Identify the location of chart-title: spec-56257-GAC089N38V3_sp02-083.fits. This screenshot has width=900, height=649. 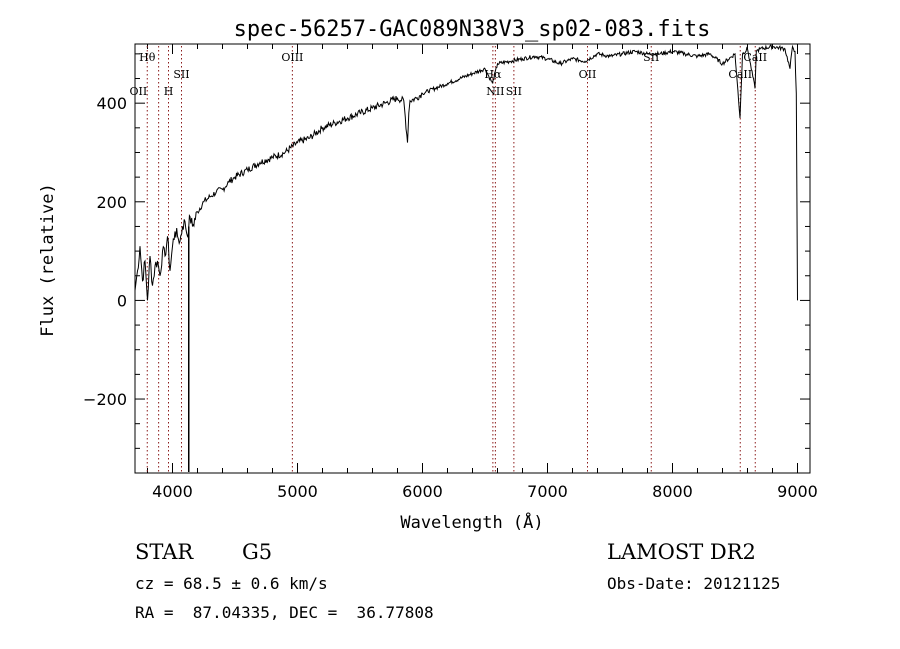
(472, 29).